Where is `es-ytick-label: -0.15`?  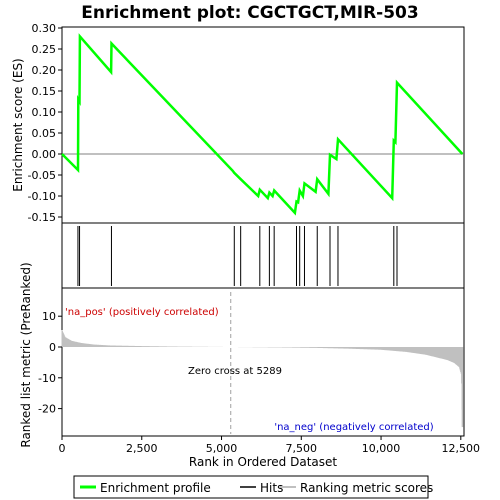 es-ytick-label: -0.15 is located at coordinates (42, 217).